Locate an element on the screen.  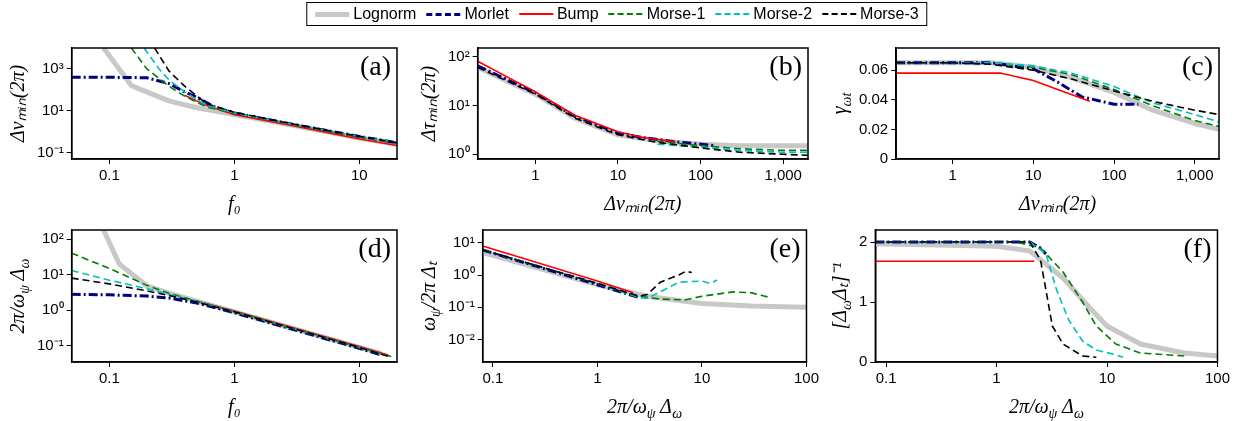
y-tick-label: 10³ is located at coordinates (52, 68).